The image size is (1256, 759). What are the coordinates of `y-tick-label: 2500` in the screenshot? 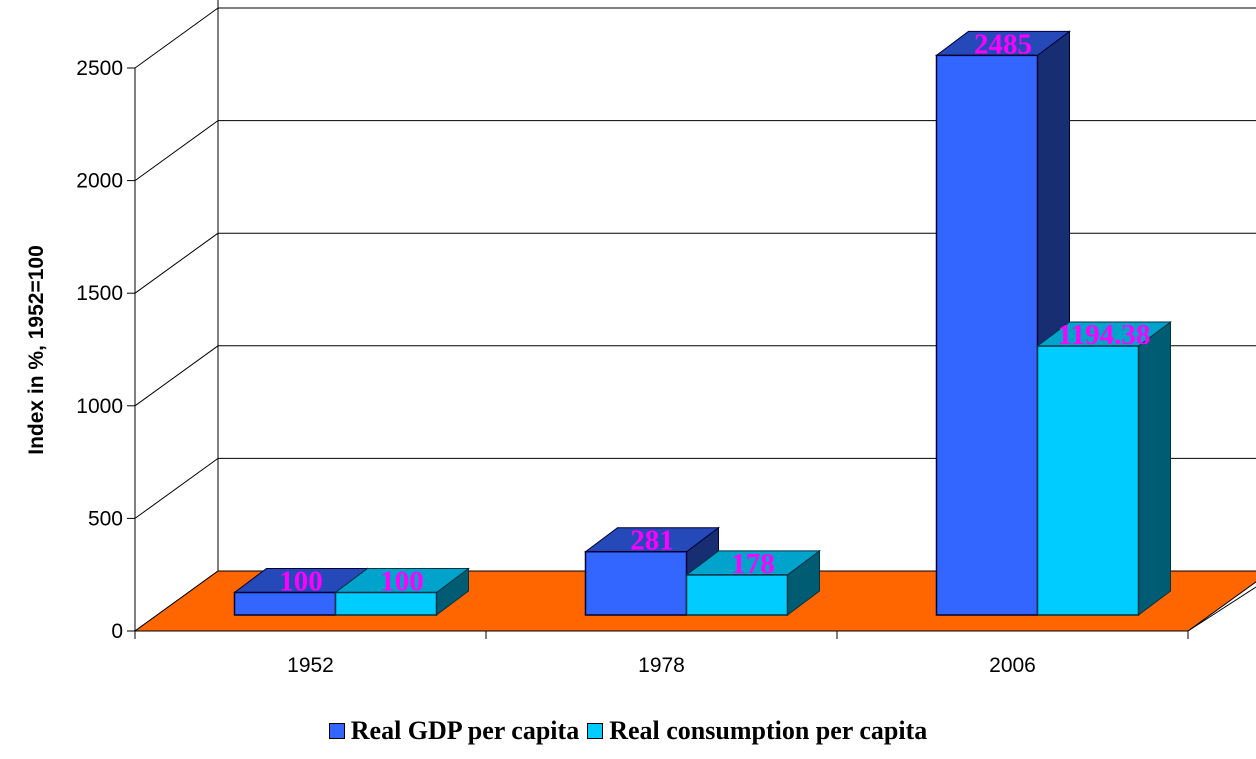 It's located at (99, 68).